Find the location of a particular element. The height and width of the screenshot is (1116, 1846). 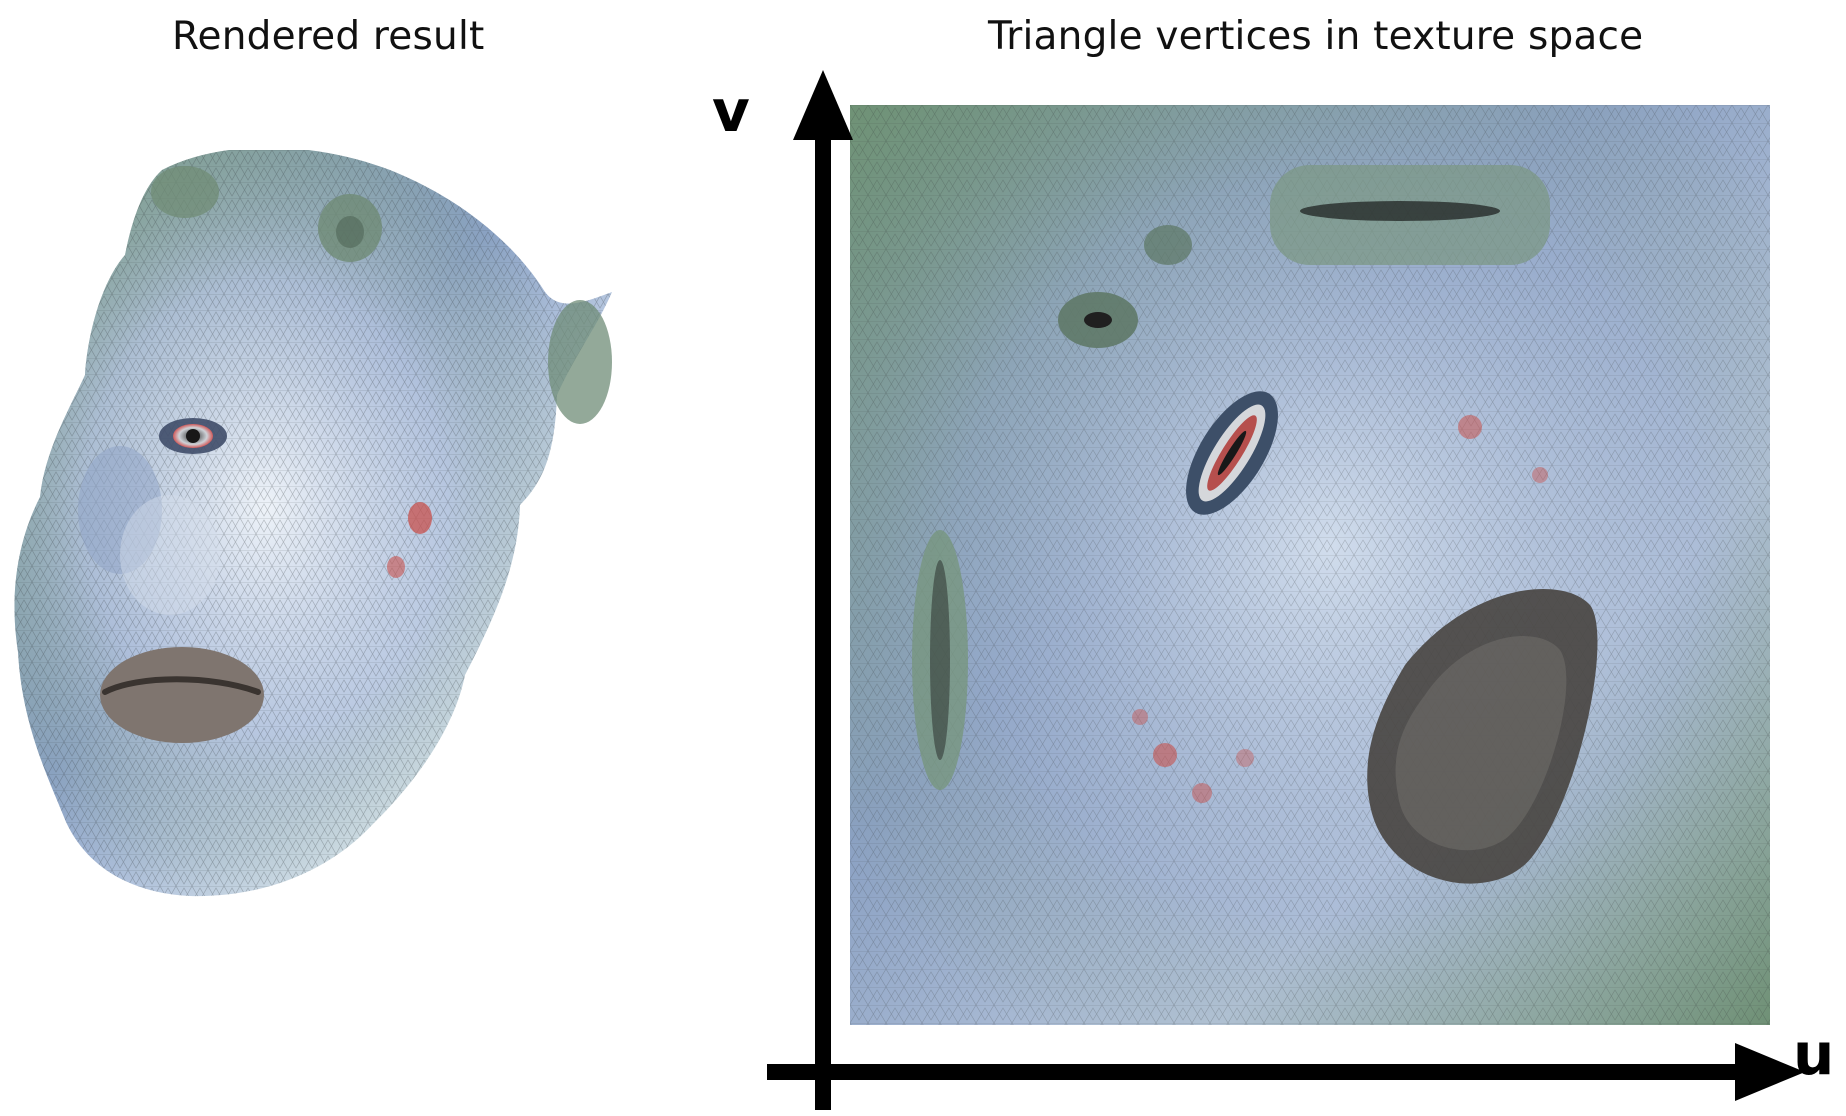

v-axis is located at coordinates (823, 590).